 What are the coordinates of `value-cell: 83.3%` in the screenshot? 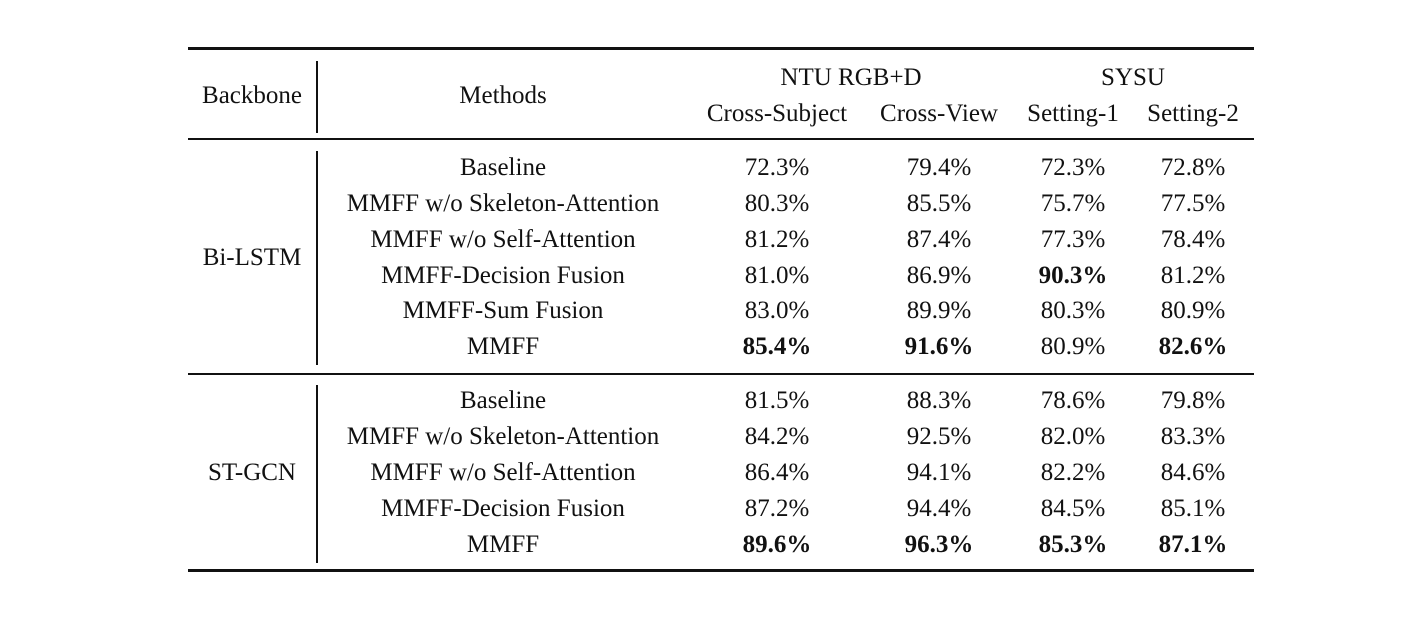 It's located at (1193, 436).